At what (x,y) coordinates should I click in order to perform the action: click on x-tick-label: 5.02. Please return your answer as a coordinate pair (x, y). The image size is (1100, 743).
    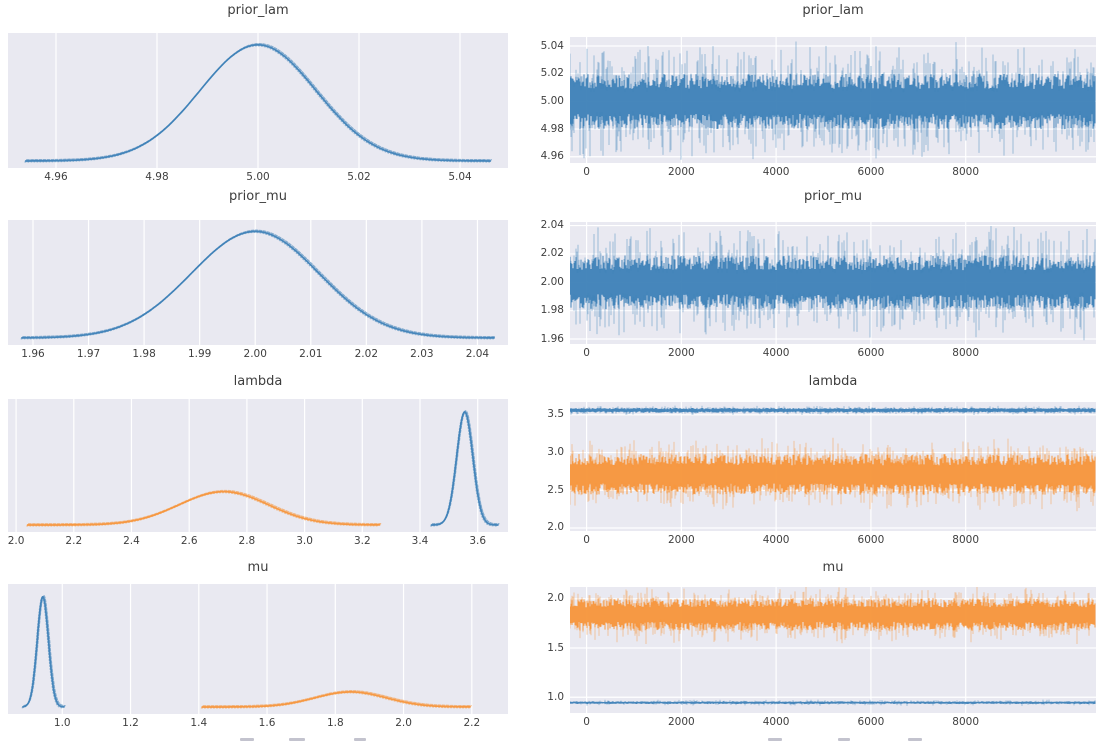
    Looking at the image, I should click on (359, 177).